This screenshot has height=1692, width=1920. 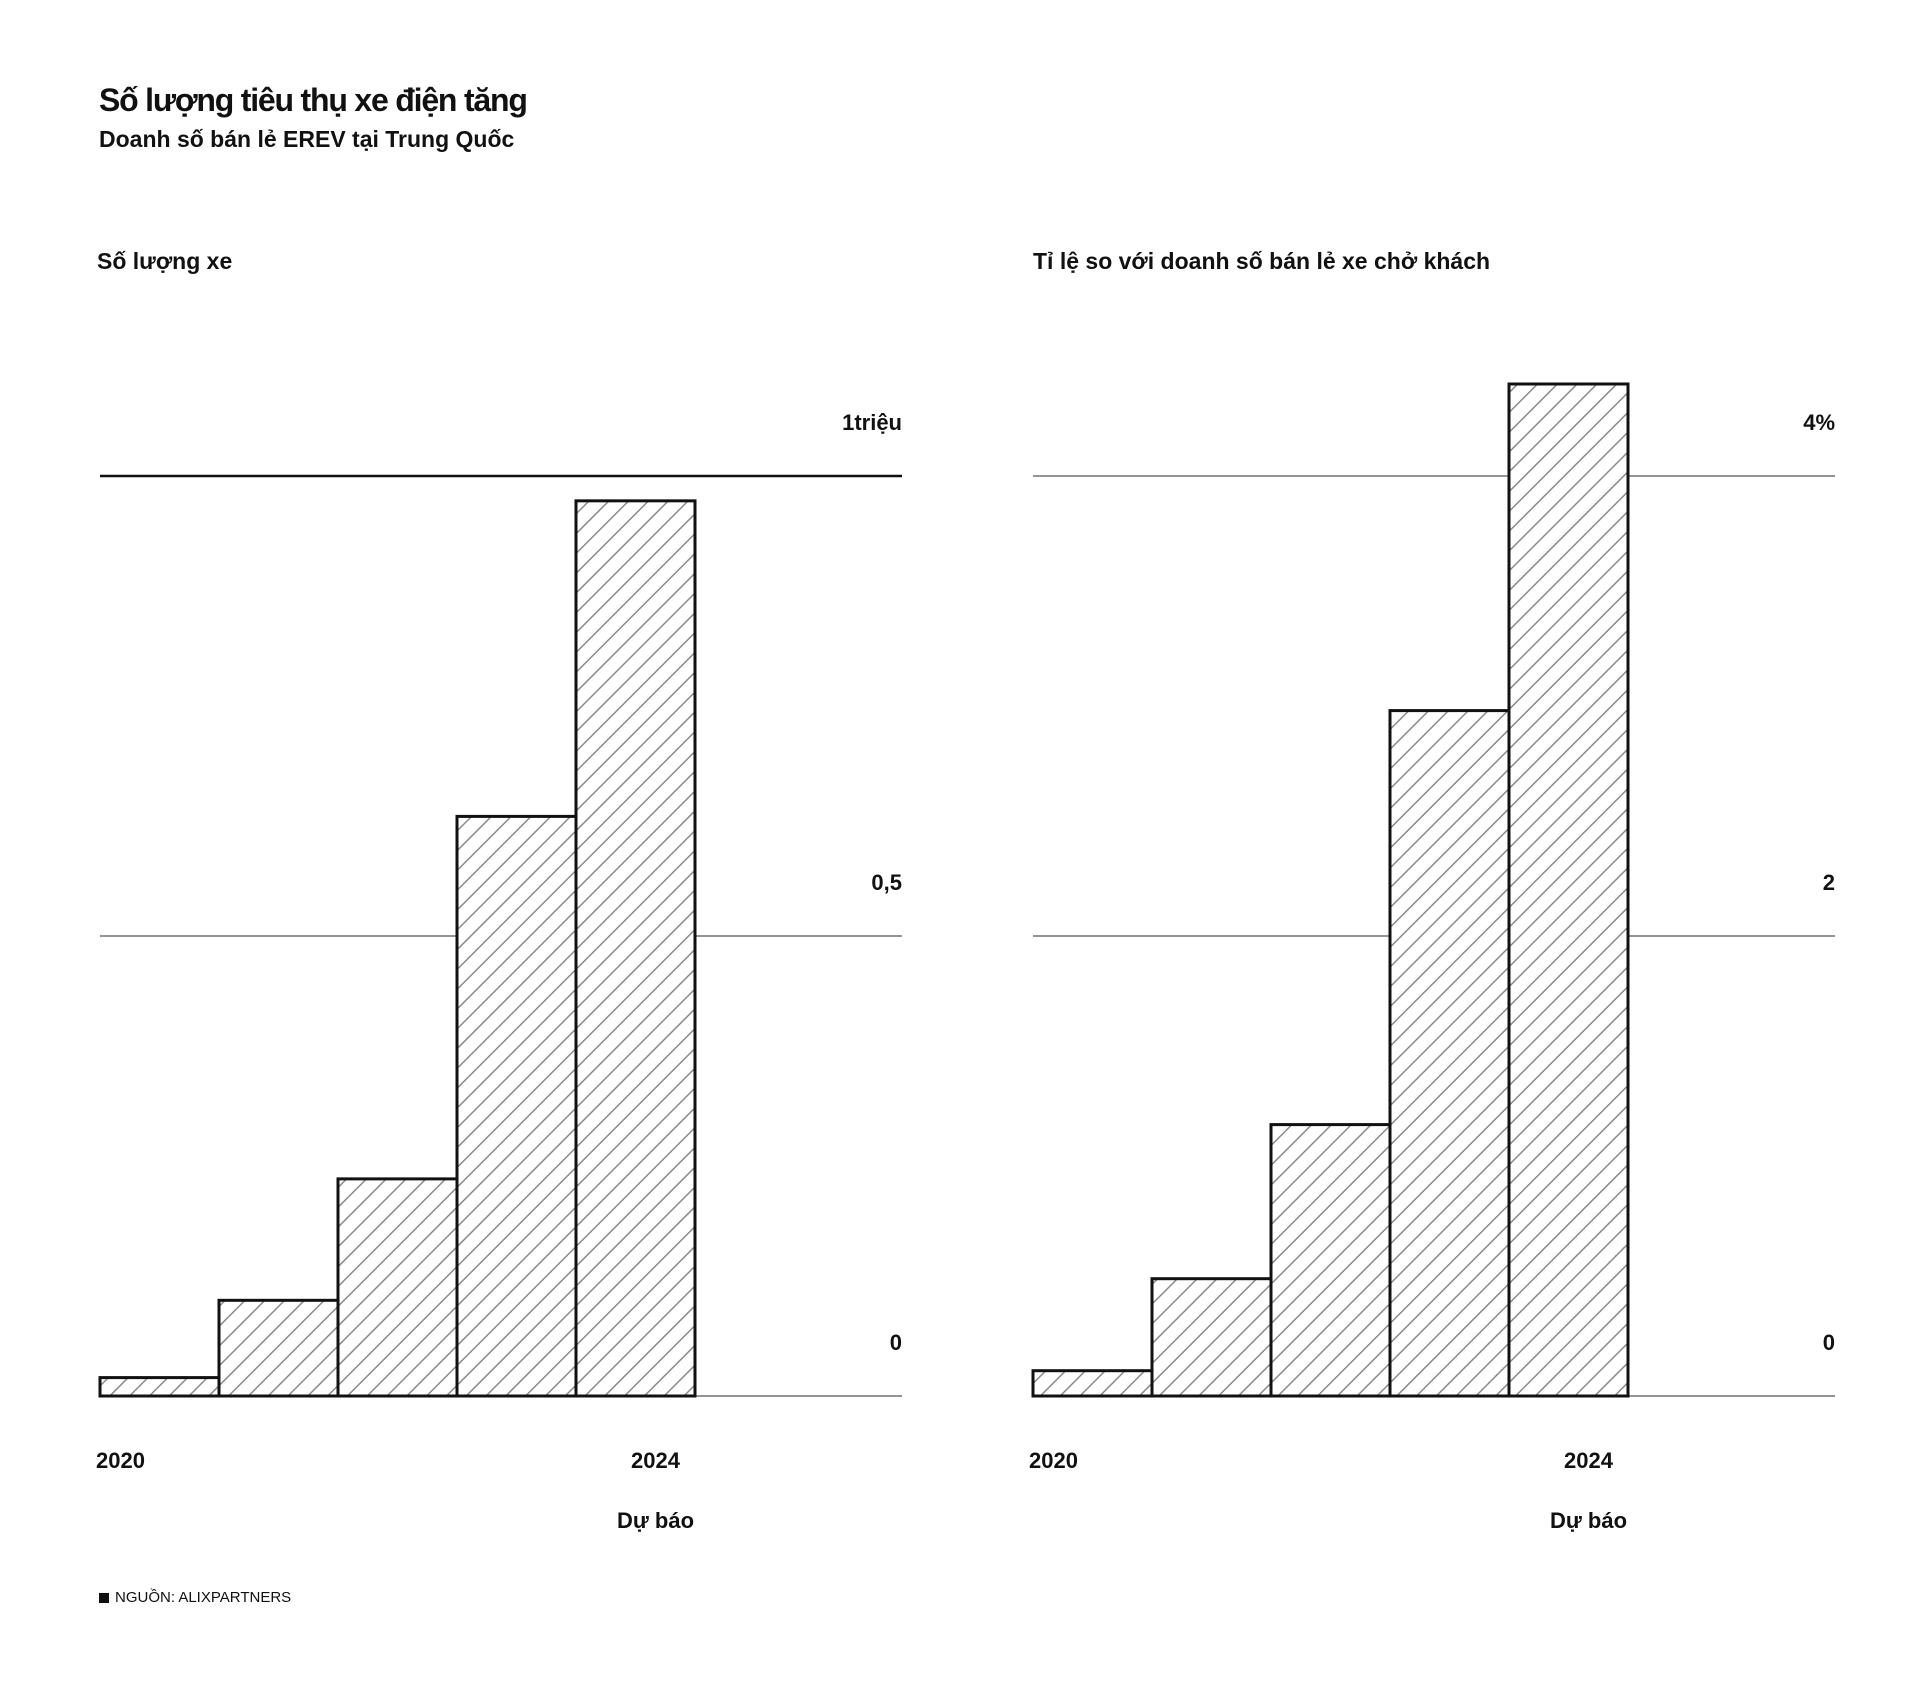 I want to click on source-square-icon, so click(x=104, y=1597).